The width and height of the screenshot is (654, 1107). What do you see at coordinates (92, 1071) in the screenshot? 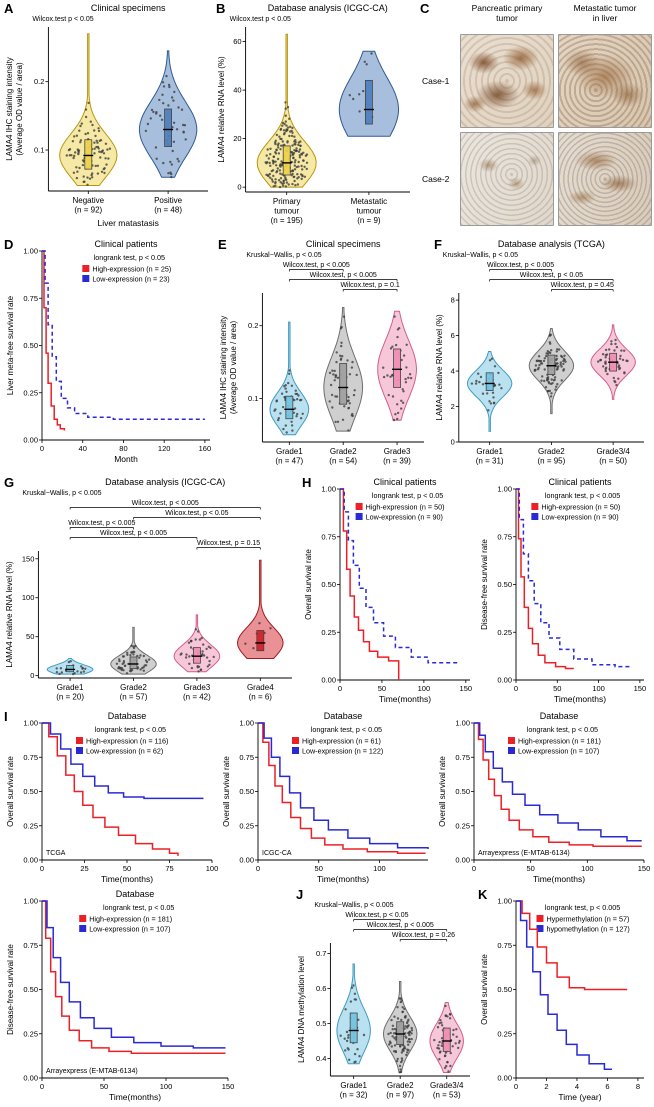
I see `svg-text: Arrayexpress (E-MTAB-6134)` at bounding box center [92, 1071].